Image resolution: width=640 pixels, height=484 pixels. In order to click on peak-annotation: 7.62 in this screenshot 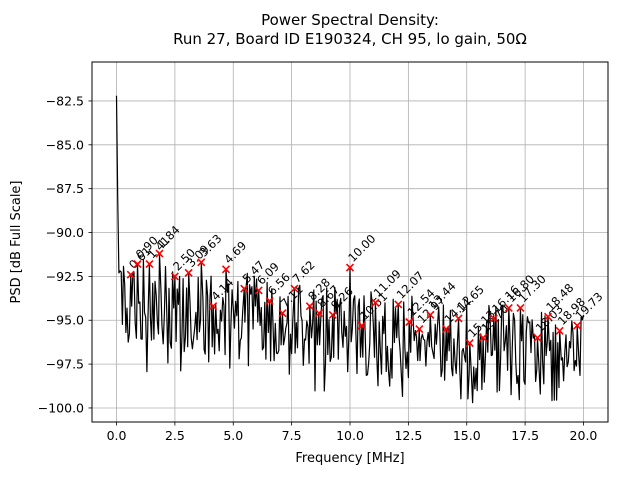, I will do `click(304, 272)`.